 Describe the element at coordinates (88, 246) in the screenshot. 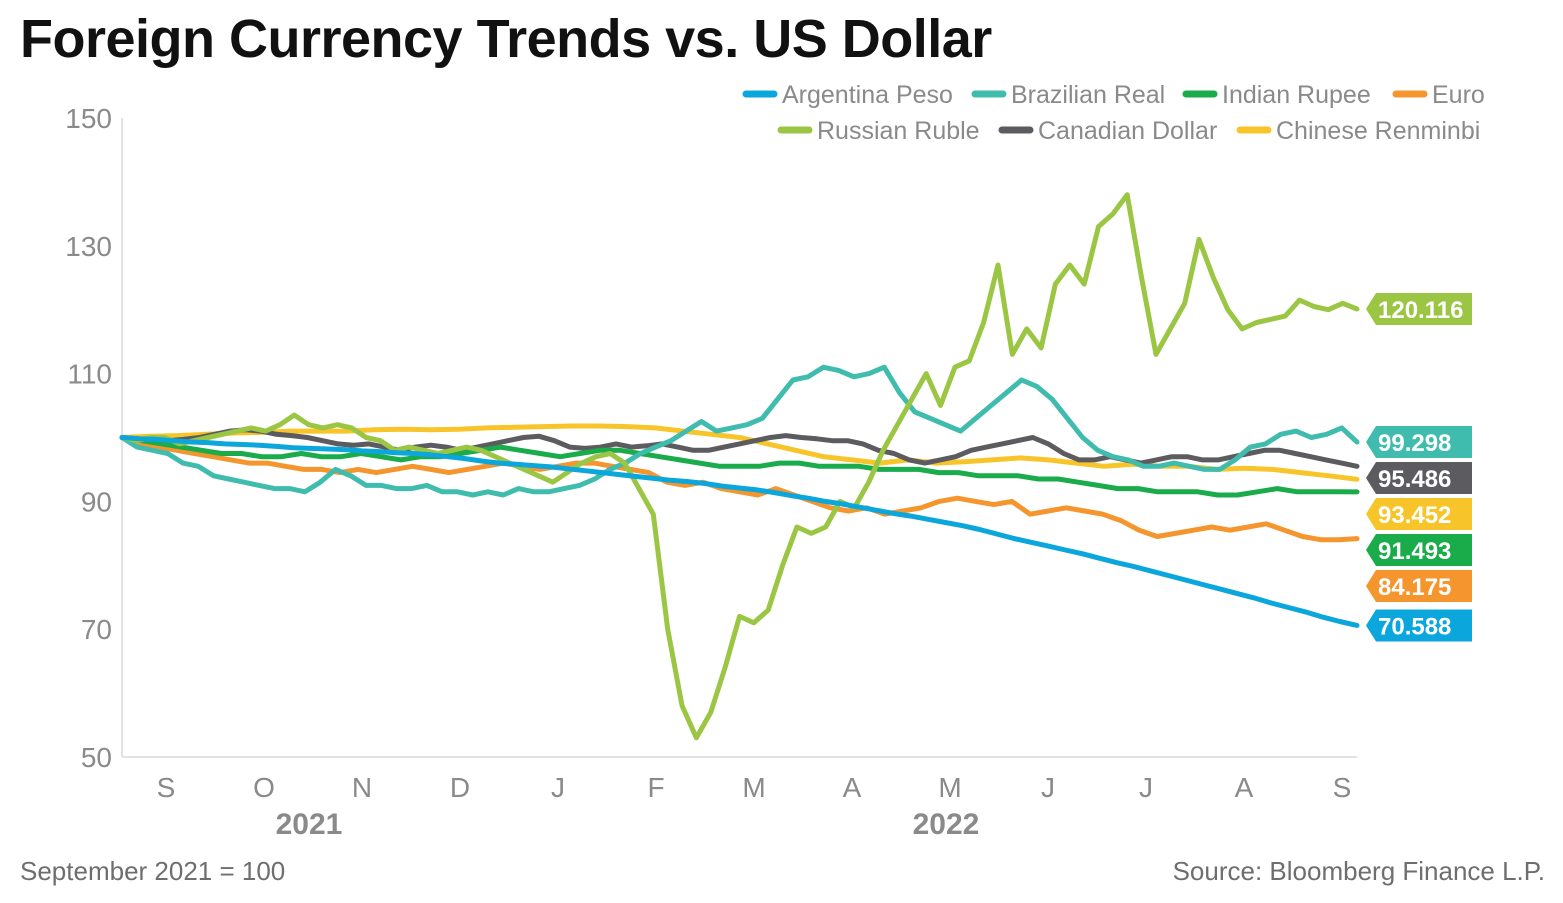

I see `y-tick-label: 130` at that location.